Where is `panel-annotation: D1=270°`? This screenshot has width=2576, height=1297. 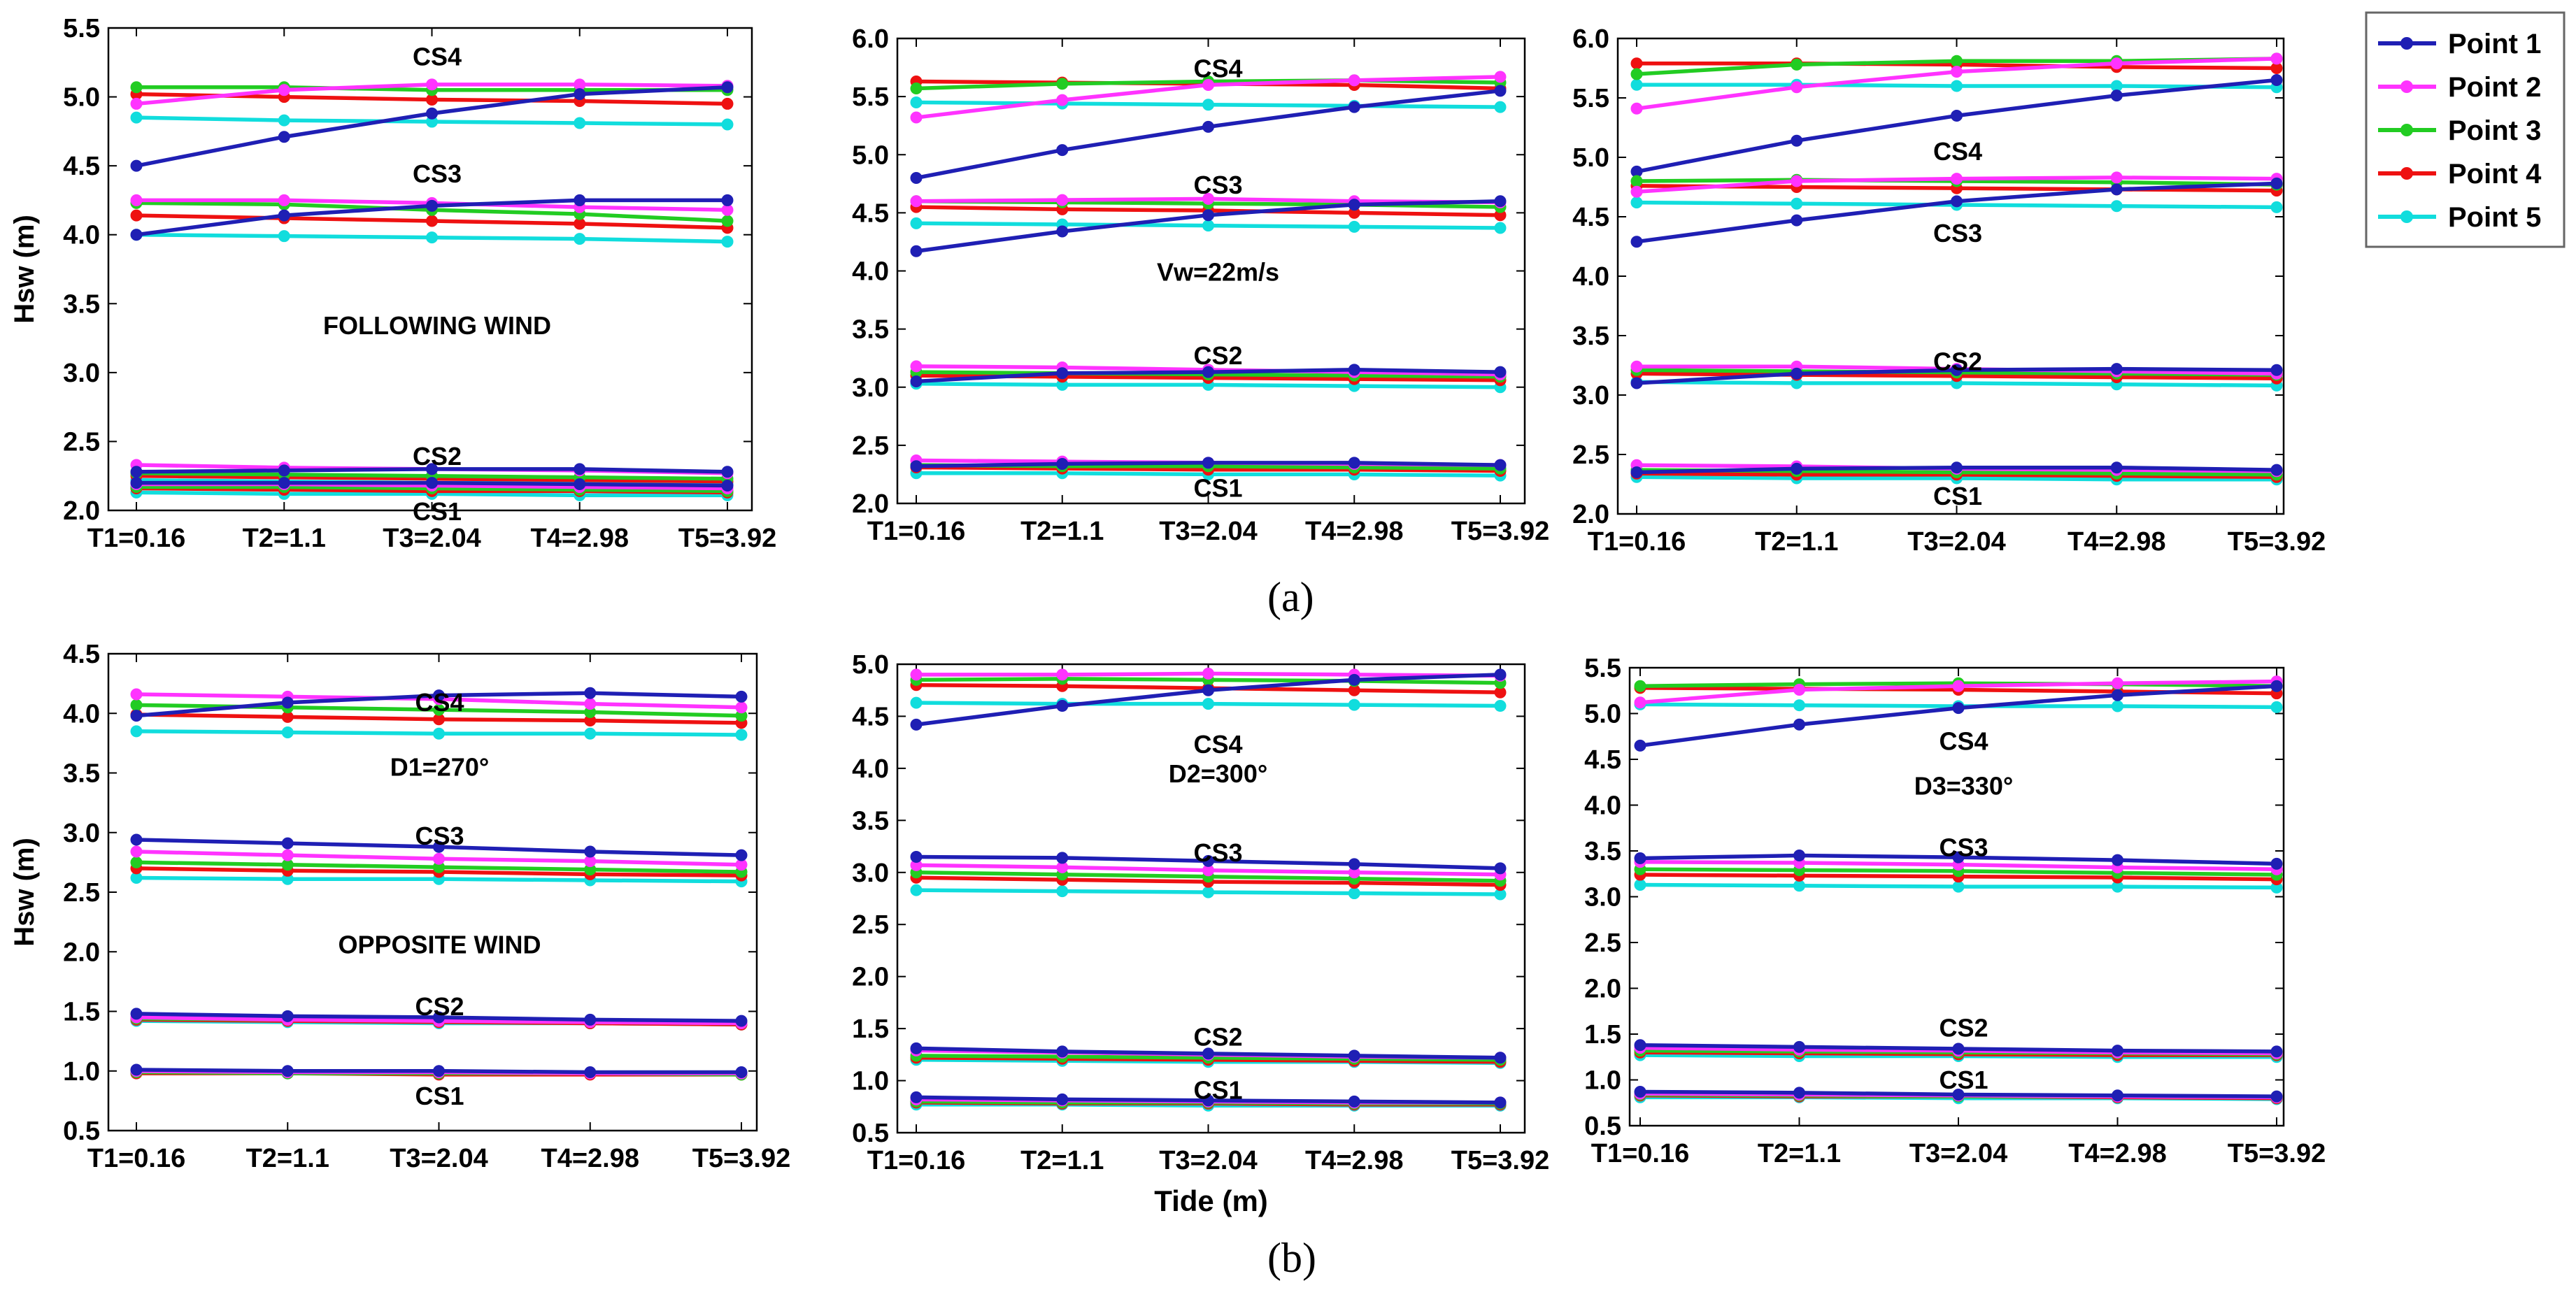 panel-annotation: D1=270° is located at coordinates (440, 766).